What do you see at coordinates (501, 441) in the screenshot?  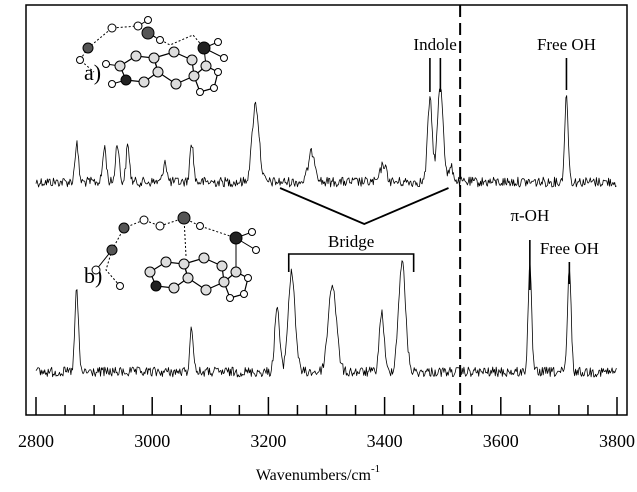 I see `x-tick-label: 3600` at bounding box center [501, 441].